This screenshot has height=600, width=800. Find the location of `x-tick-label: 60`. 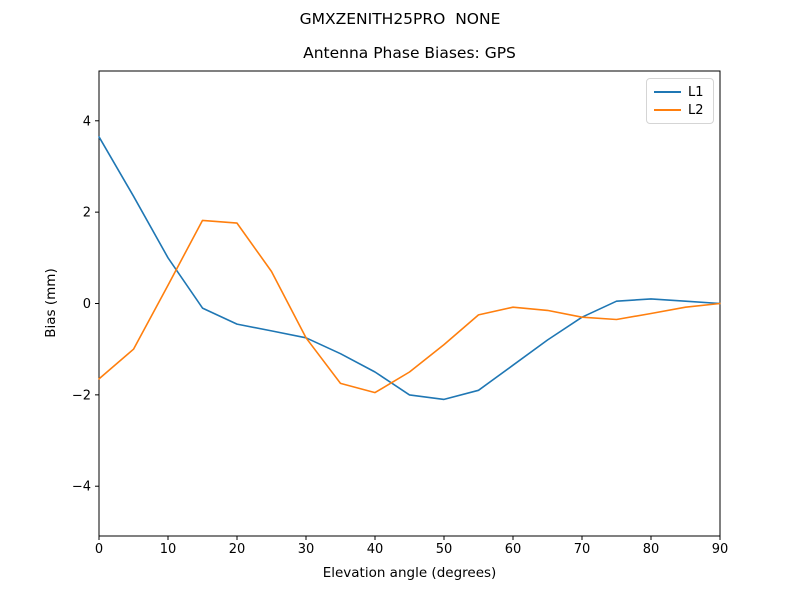

x-tick-label: 60 is located at coordinates (513, 549).